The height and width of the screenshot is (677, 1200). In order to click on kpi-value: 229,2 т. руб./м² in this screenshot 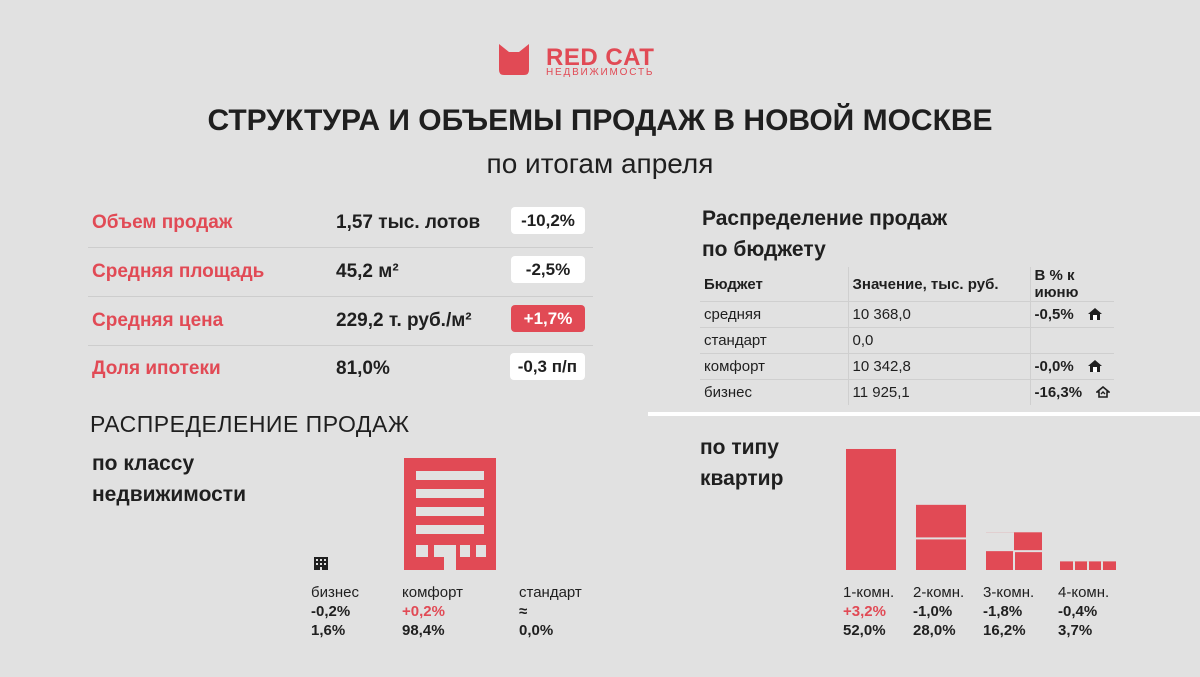, I will do `click(404, 320)`.